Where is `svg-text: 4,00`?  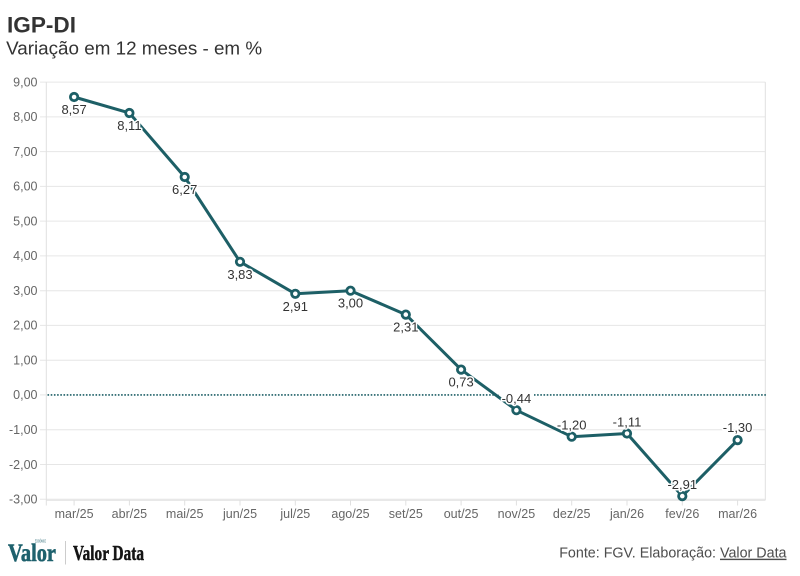
svg-text: 4,00 is located at coordinates (25, 256).